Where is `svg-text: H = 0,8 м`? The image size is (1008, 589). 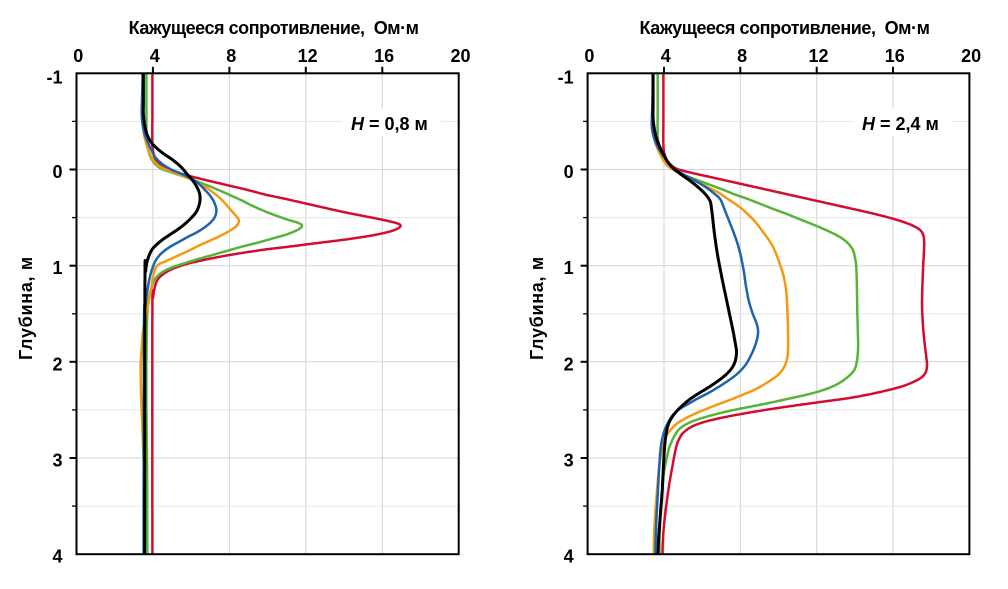 svg-text: H = 0,8 м is located at coordinates (389, 124).